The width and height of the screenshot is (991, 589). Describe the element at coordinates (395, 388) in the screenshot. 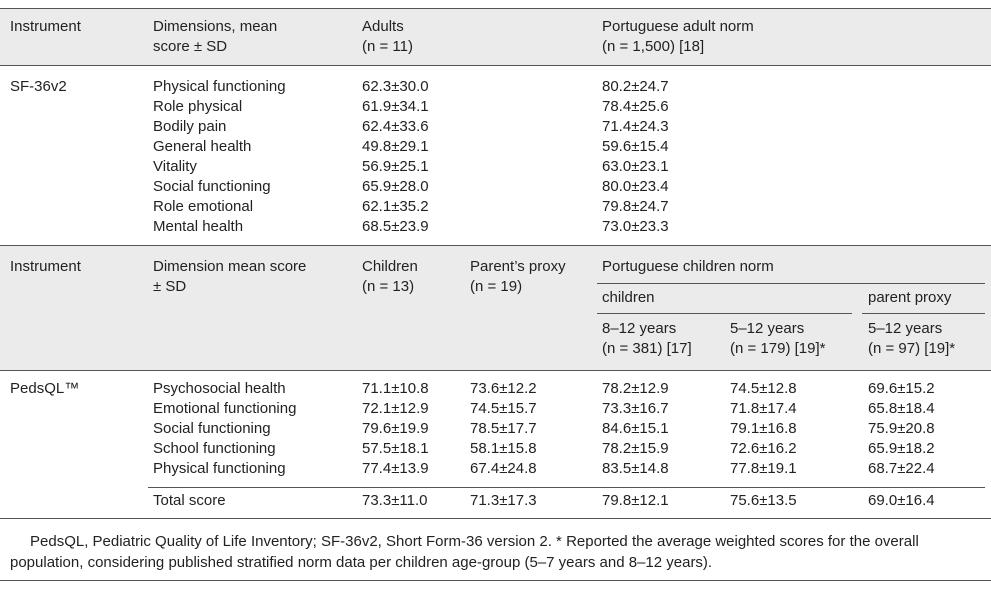

I see `cell: 71.1±10.8` at that location.